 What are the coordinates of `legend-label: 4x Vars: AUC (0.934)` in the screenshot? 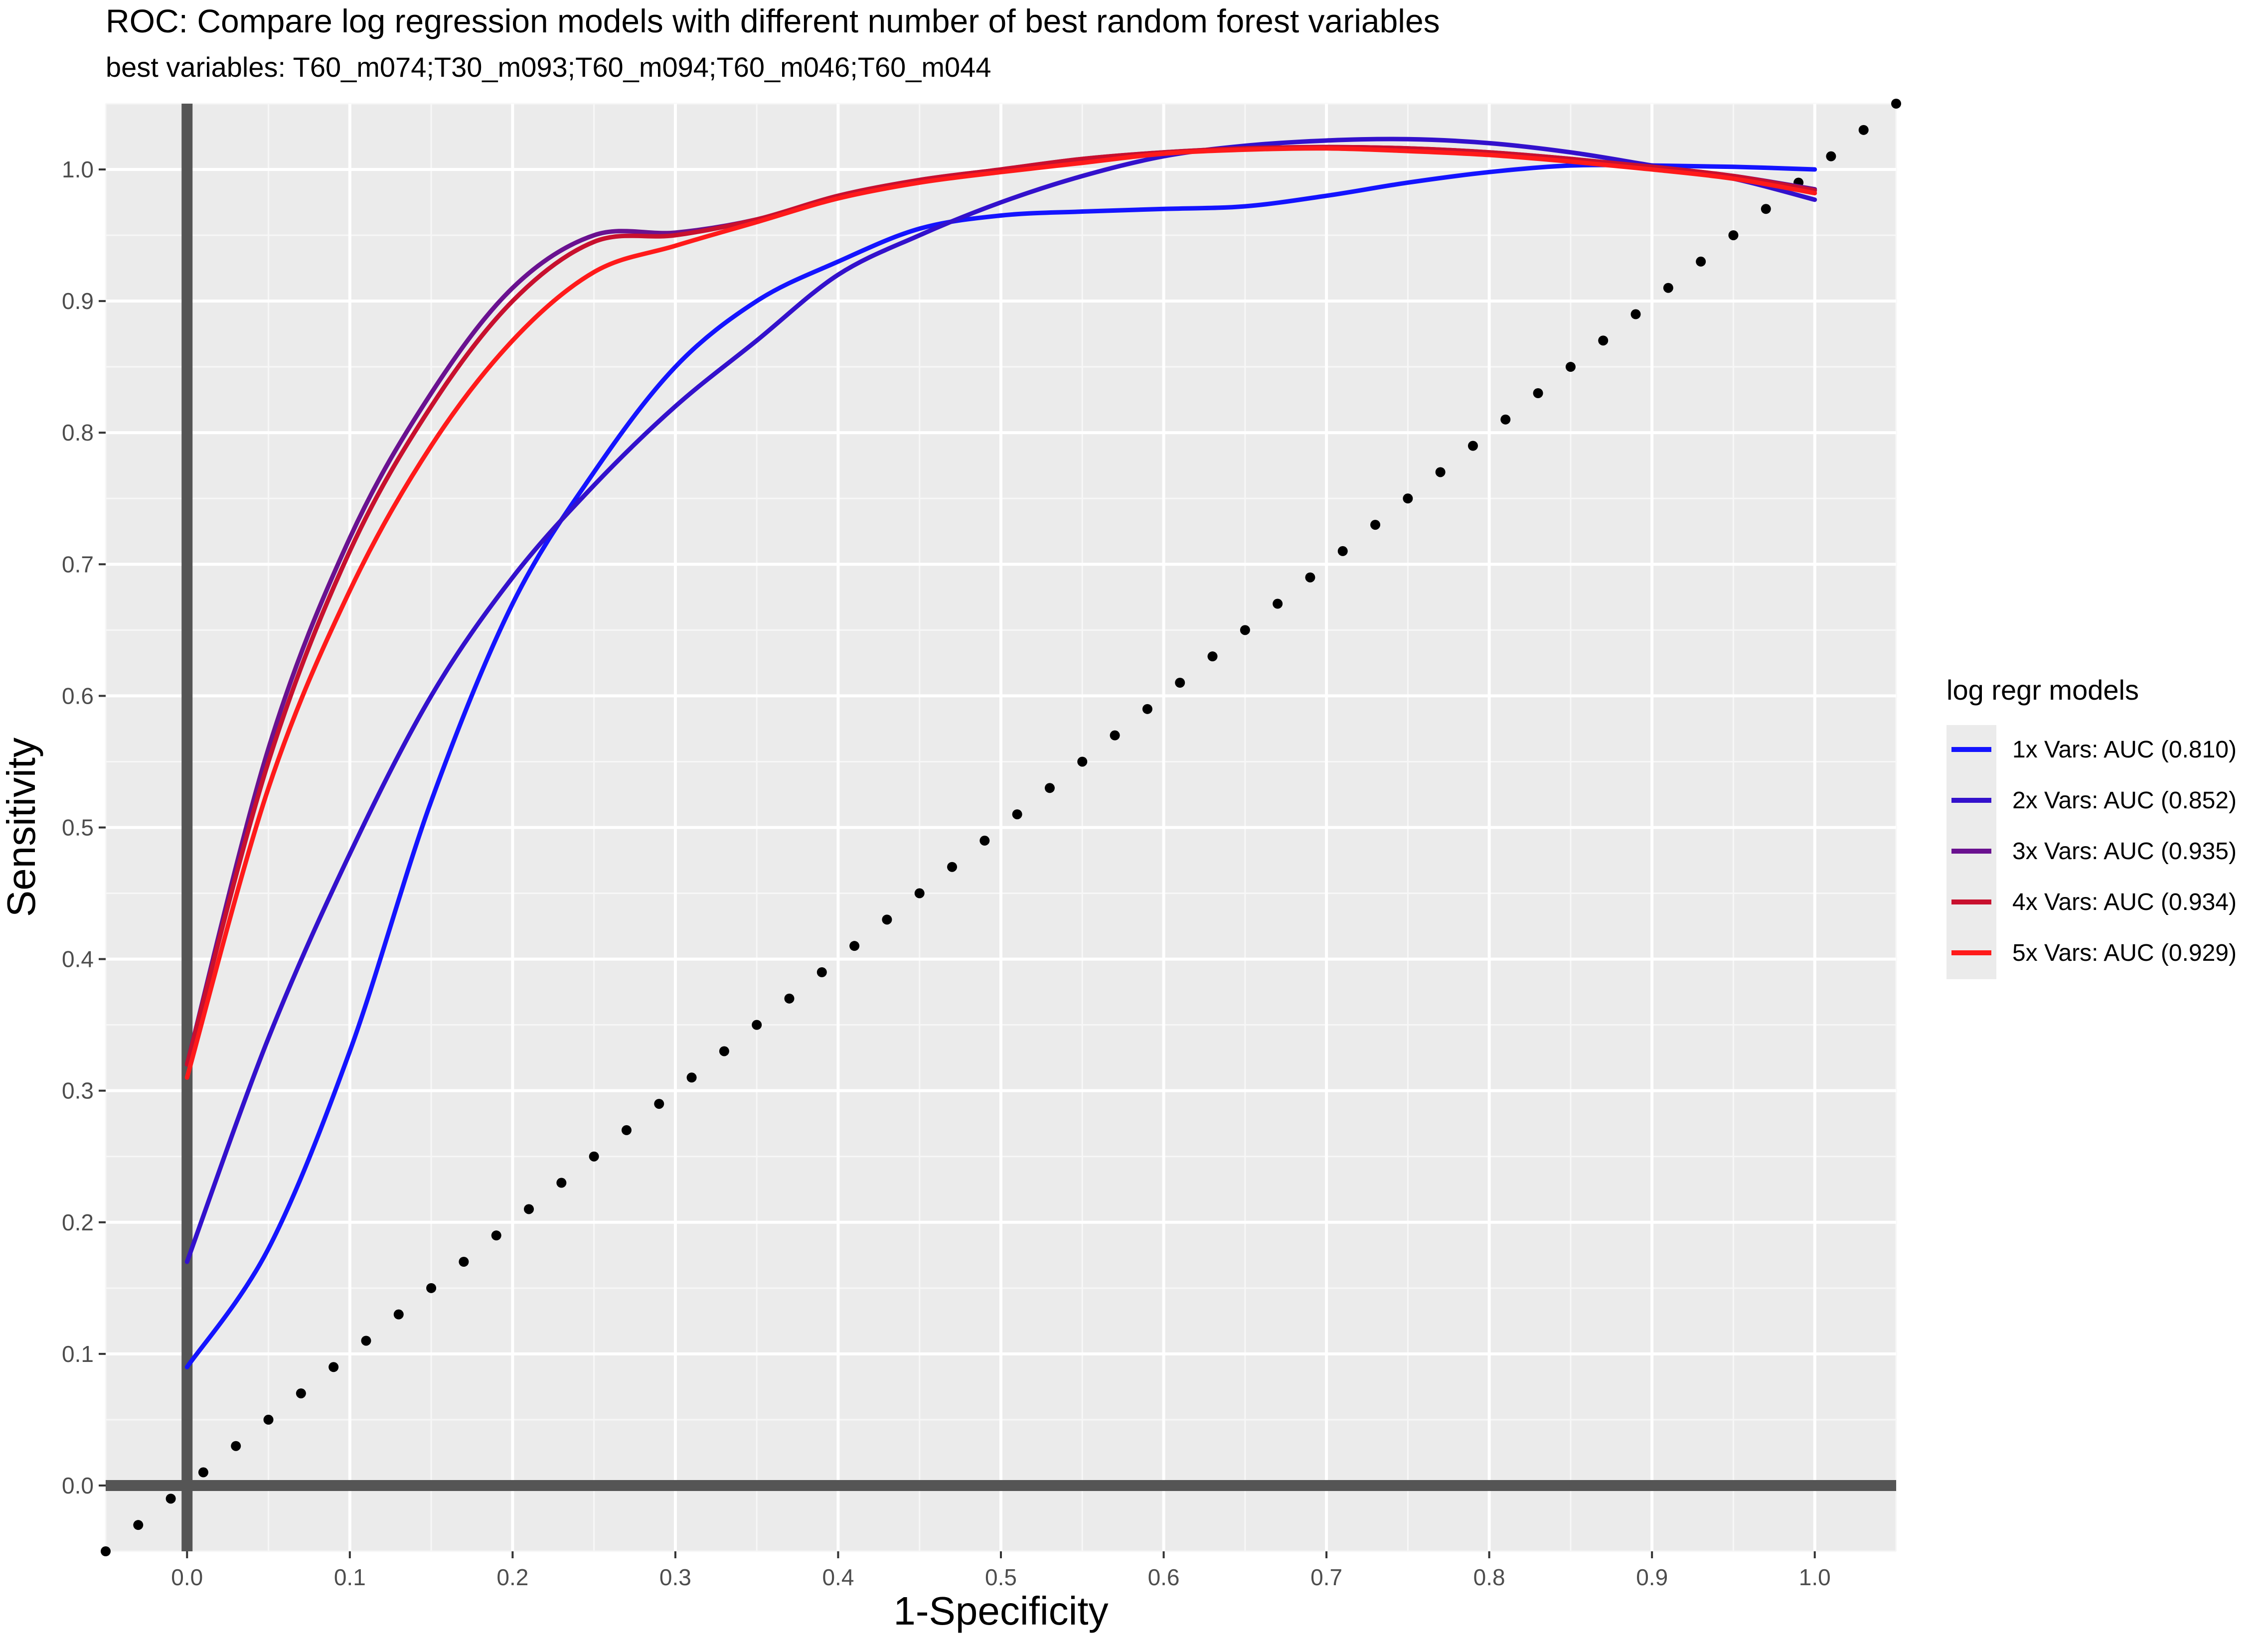 It's located at (2124, 902).